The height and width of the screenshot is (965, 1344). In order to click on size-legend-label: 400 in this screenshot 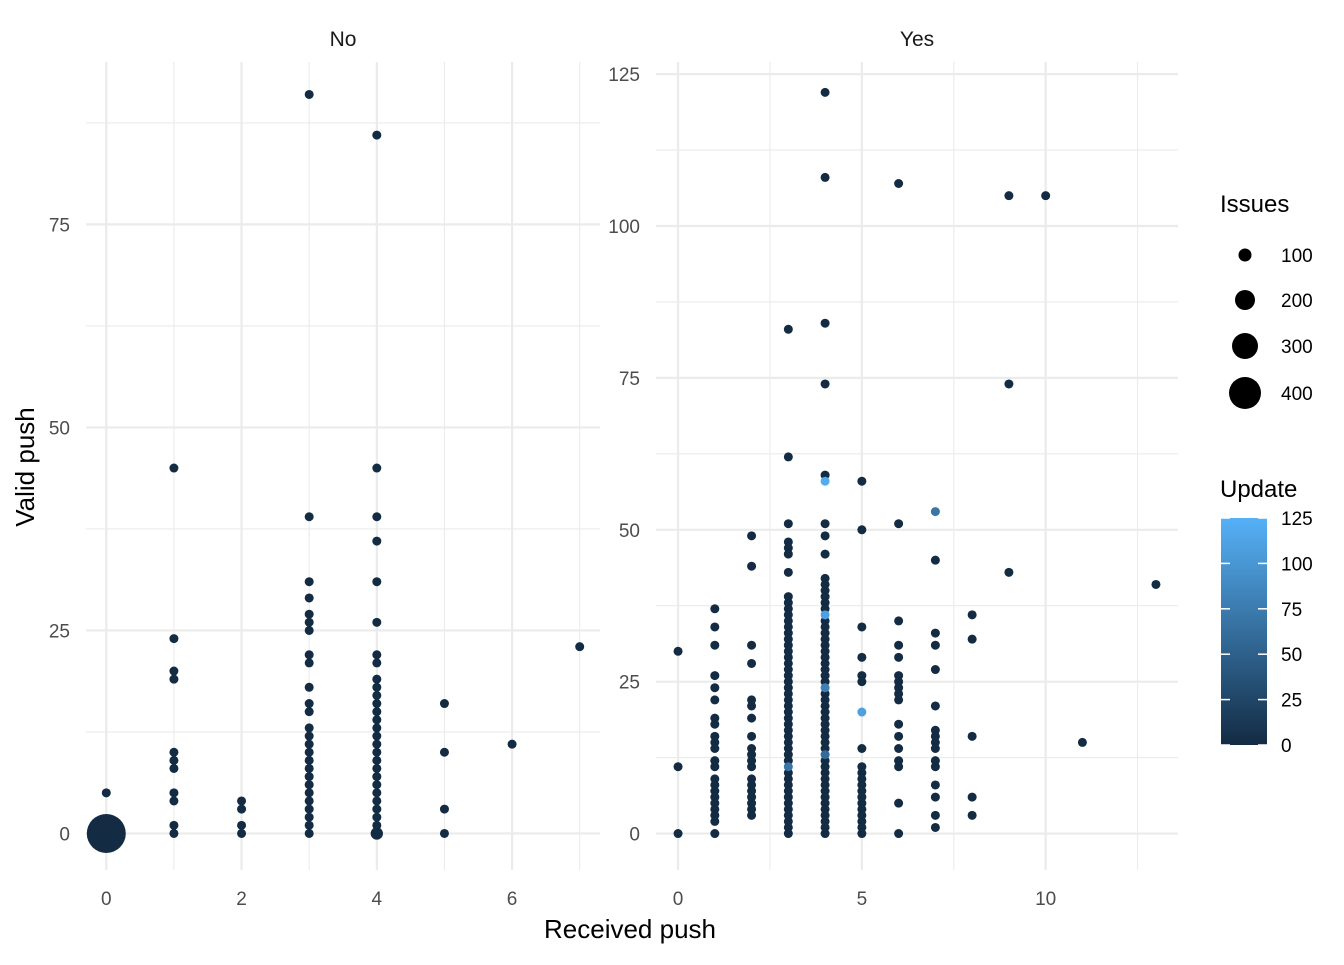, I will do `click(1297, 394)`.